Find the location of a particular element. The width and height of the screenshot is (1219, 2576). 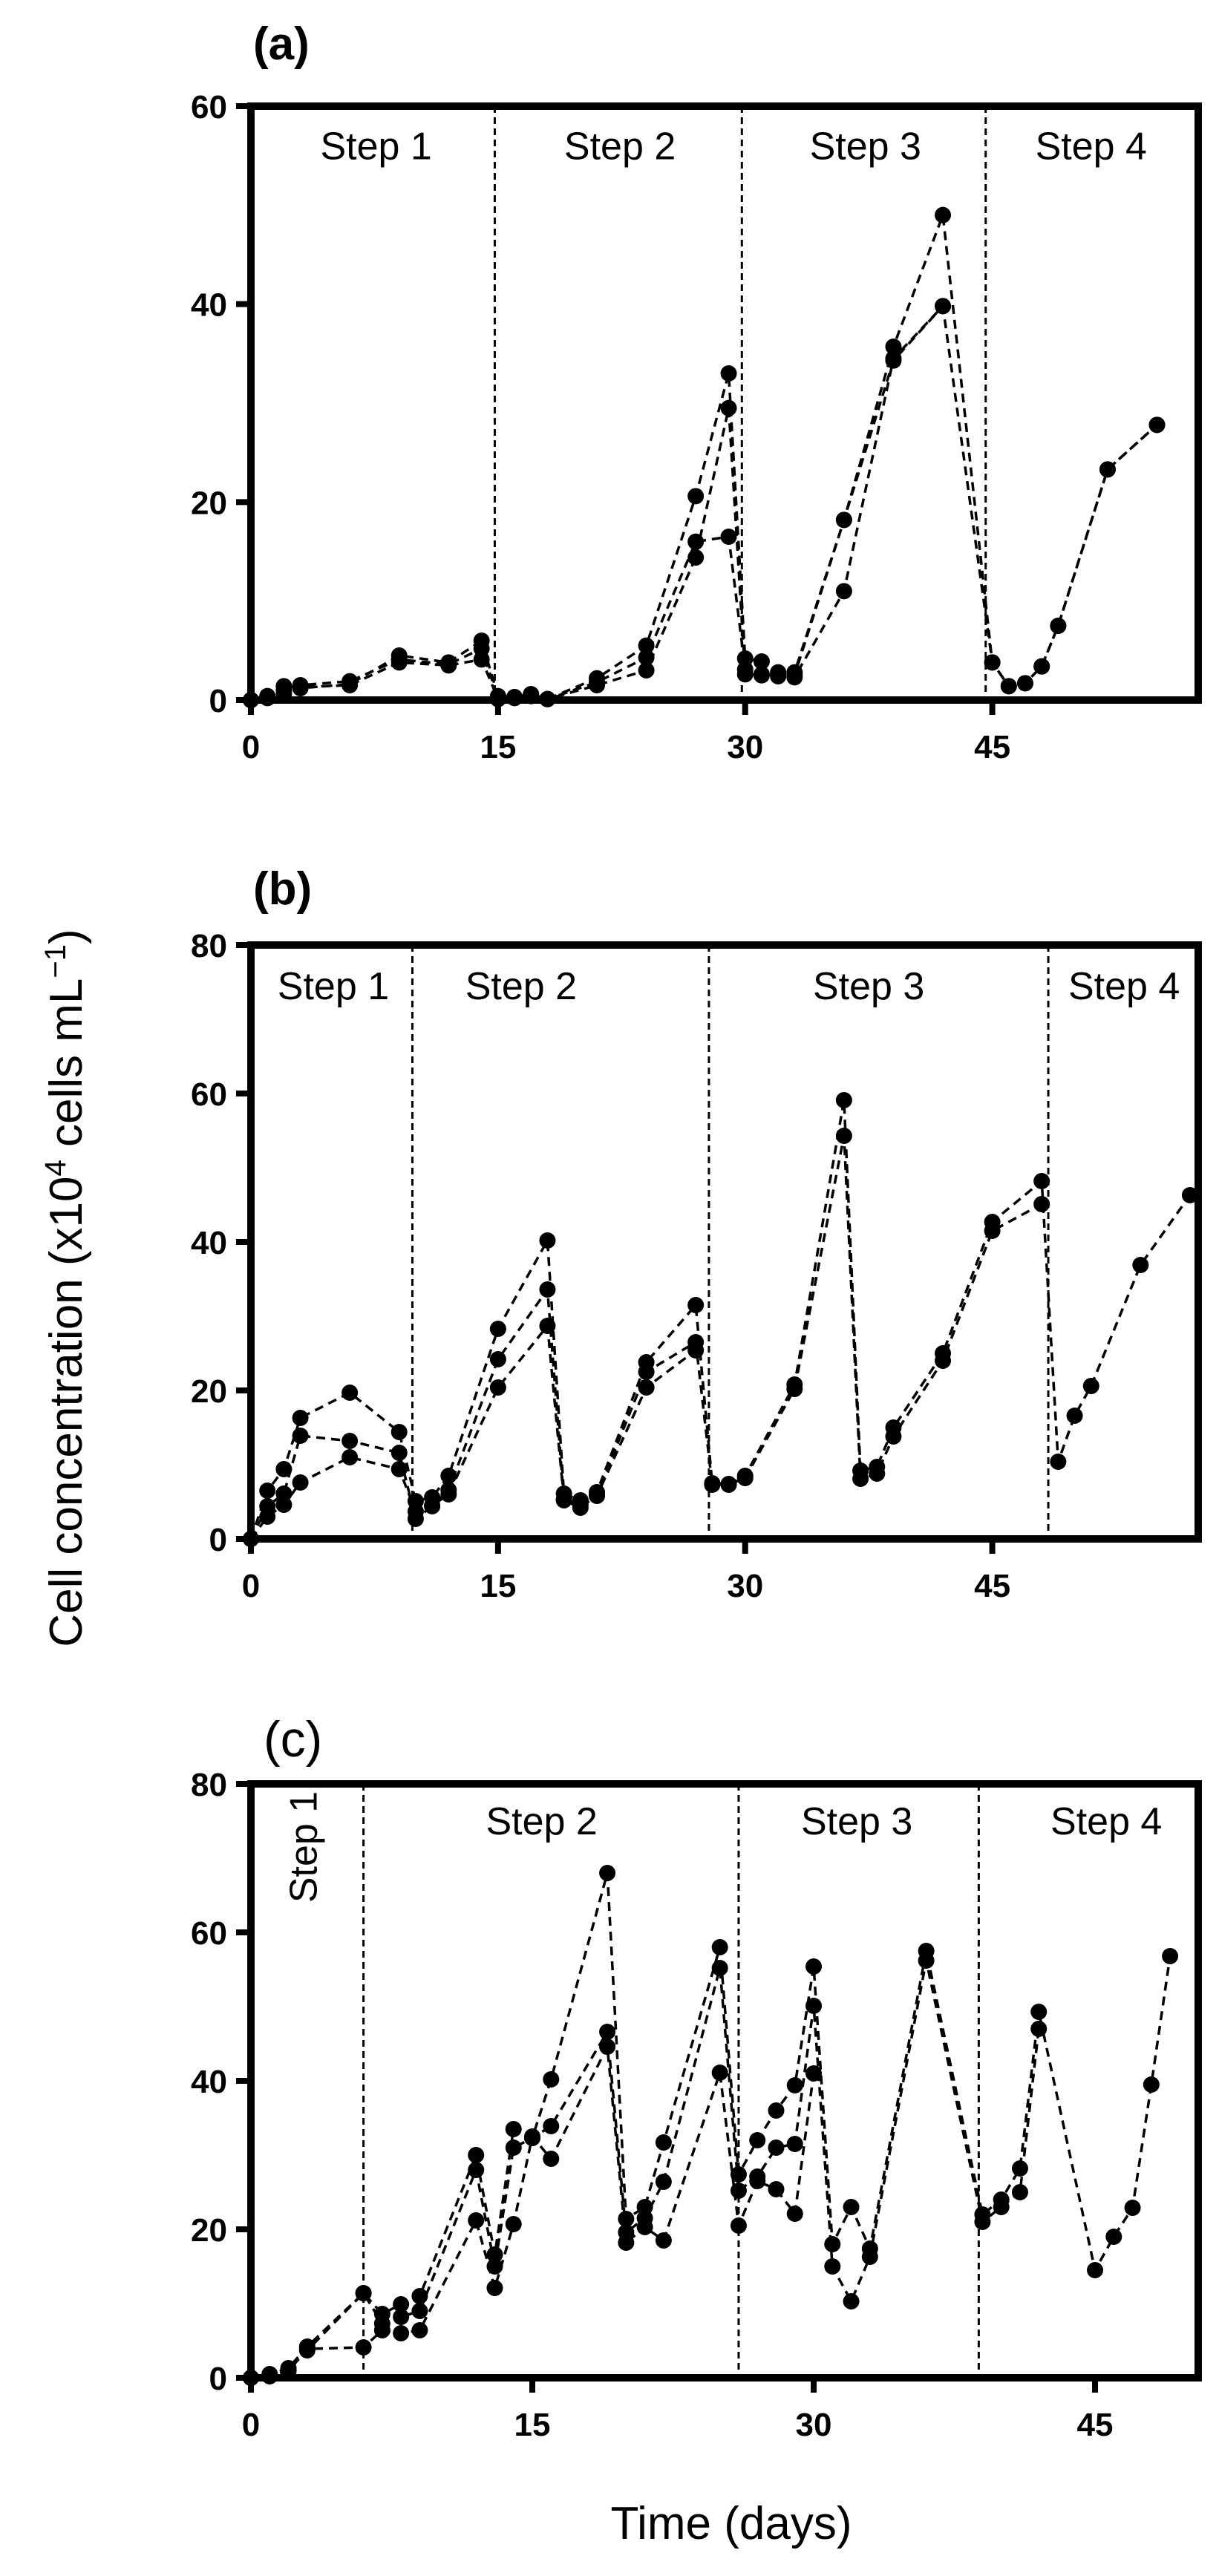

step-label-1: Step 1 is located at coordinates (333, 987).